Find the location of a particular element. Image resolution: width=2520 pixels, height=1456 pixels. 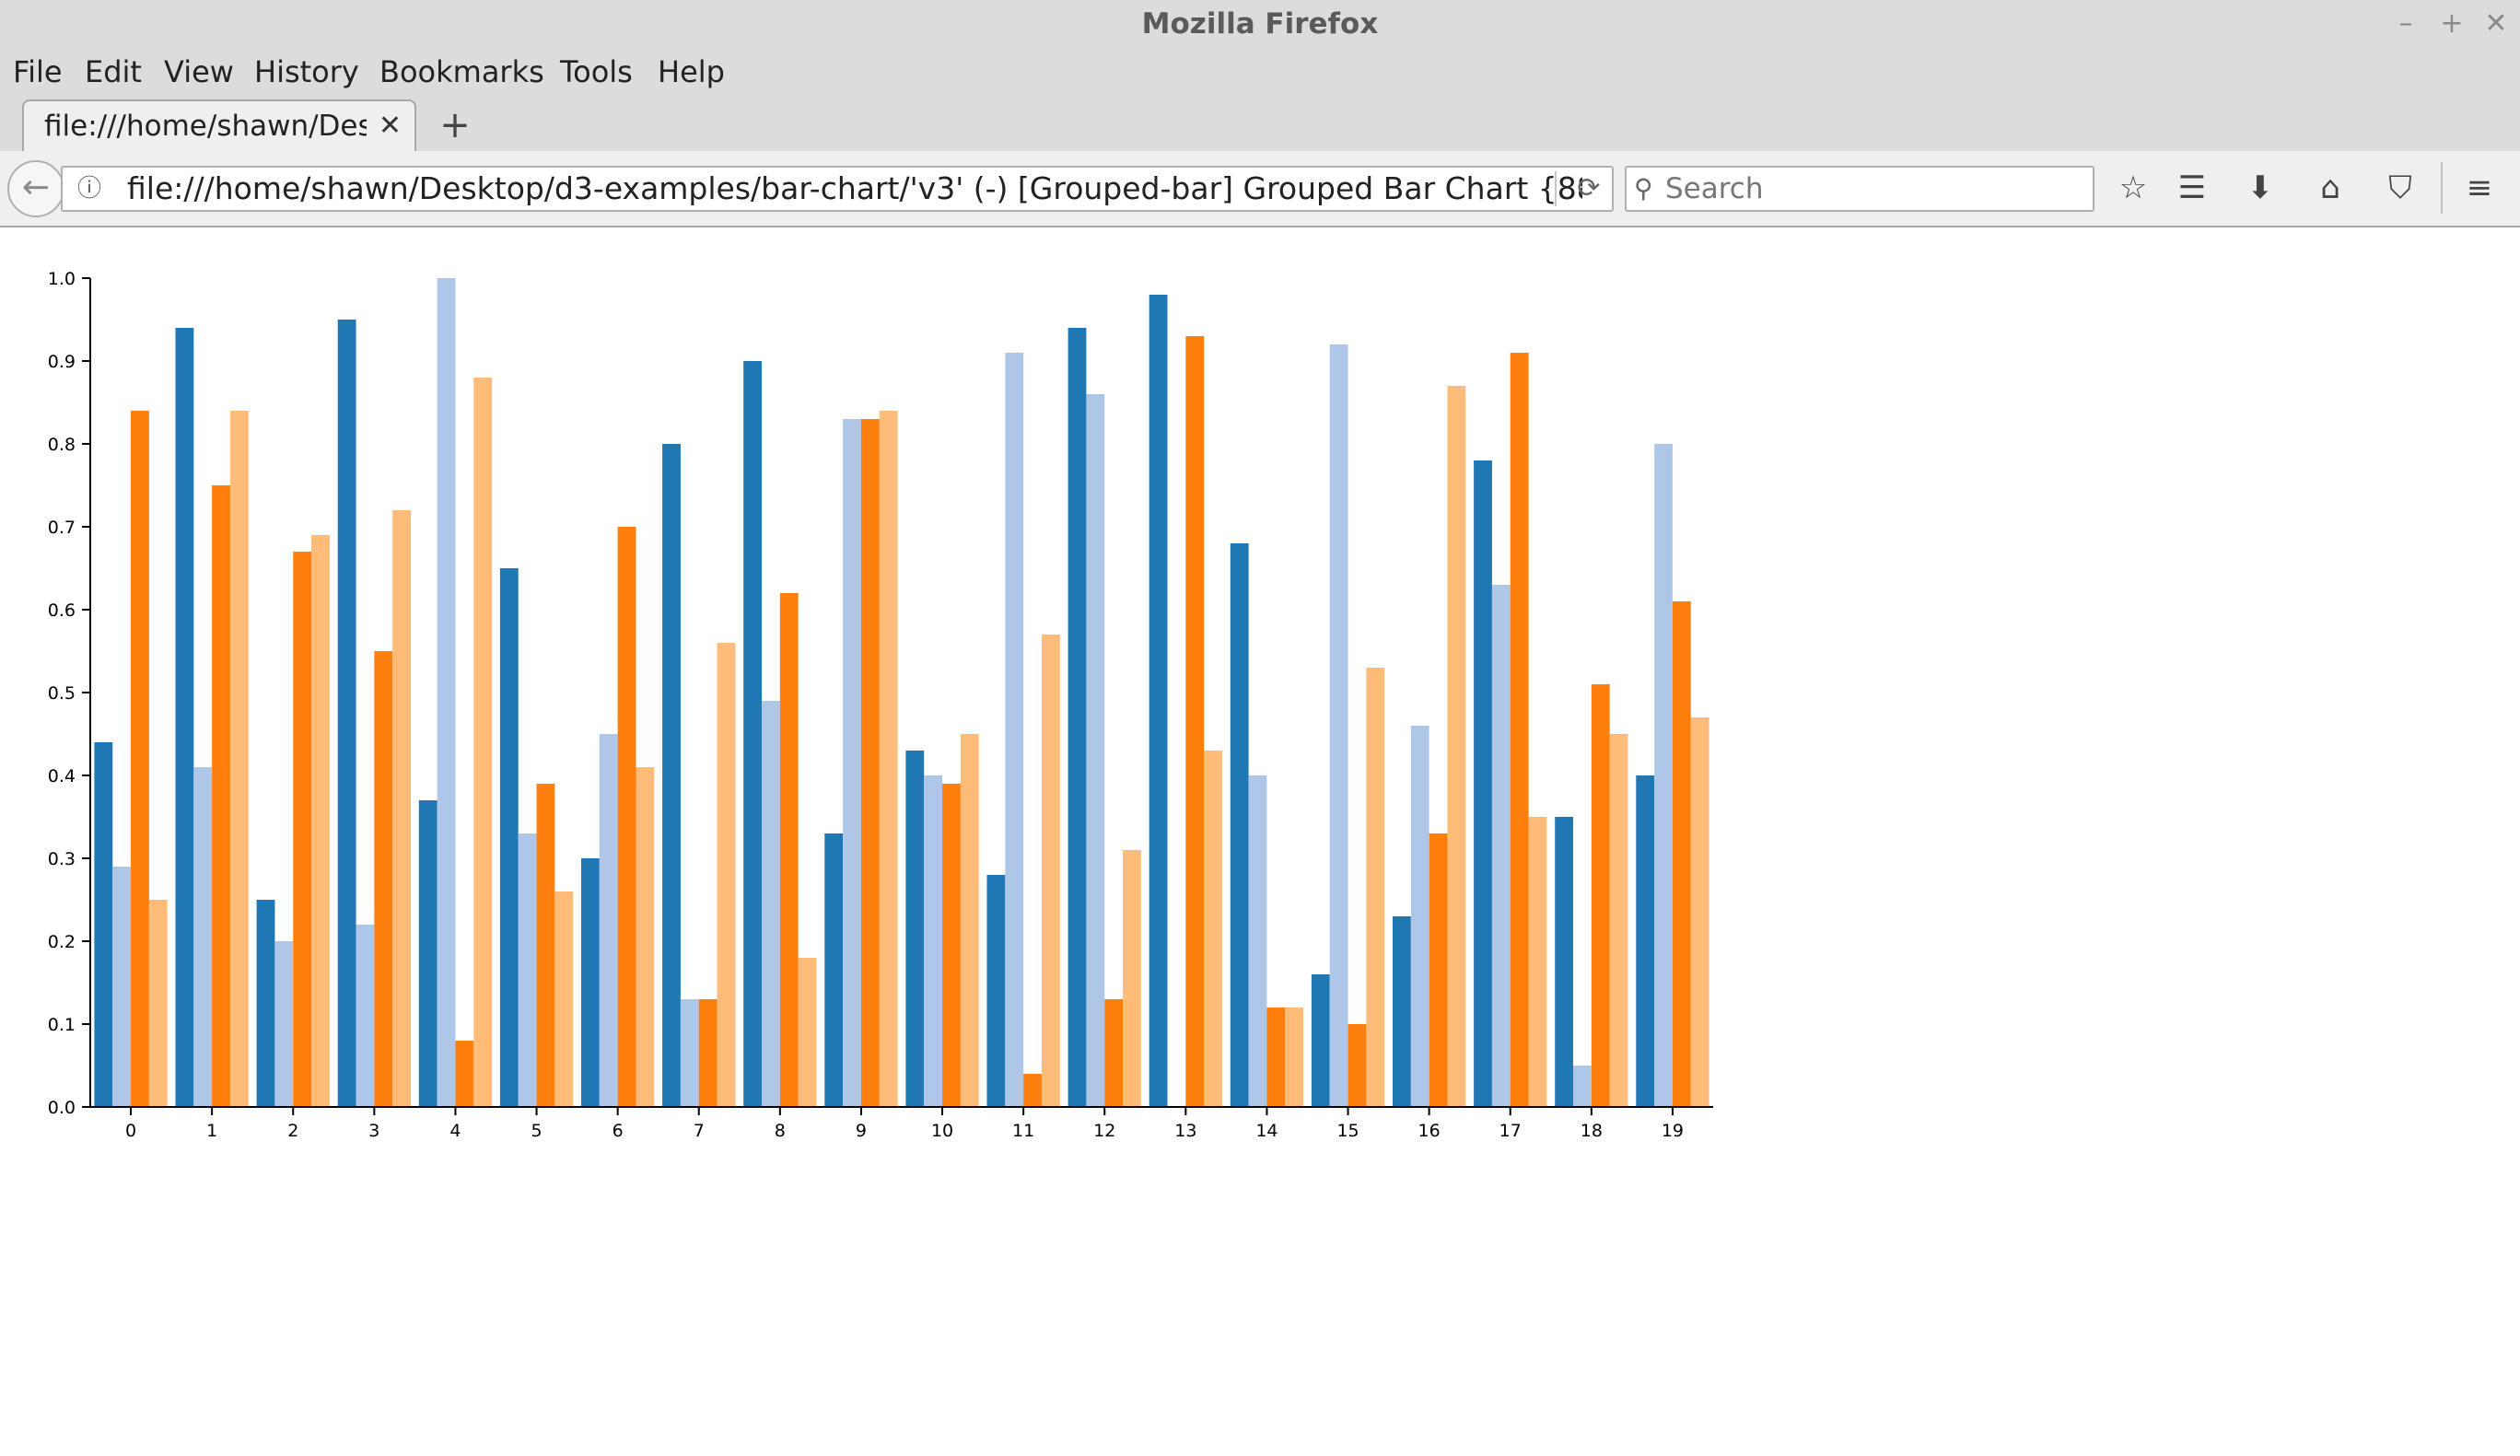

bar-s0-c4 is located at coordinates (428, 953).